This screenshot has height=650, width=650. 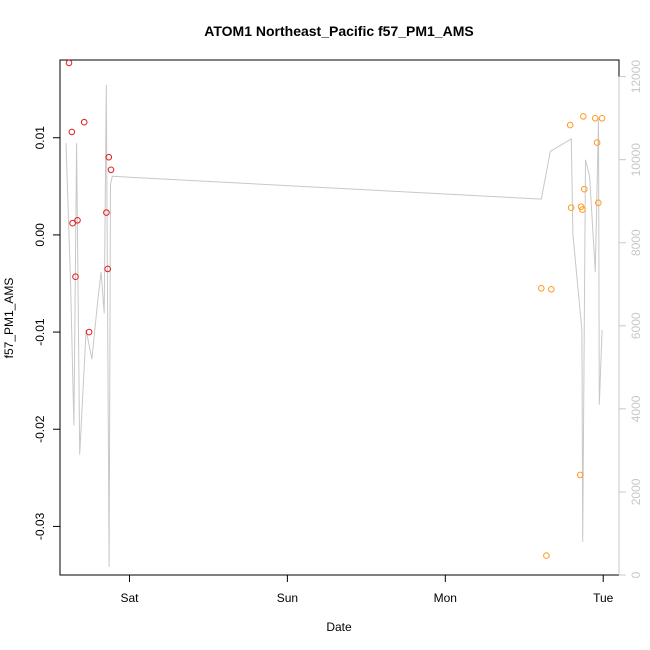 What do you see at coordinates (9, 318) in the screenshot?
I see `y-axis-label: f57_PM1_AMS` at bounding box center [9, 318].